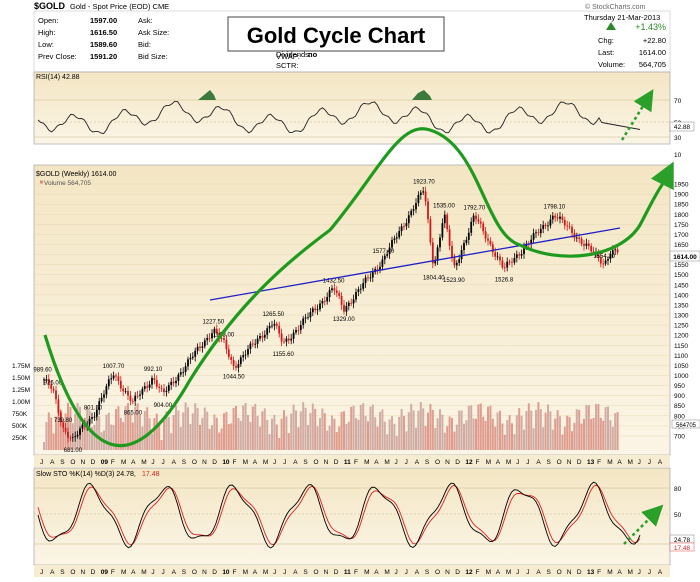 This screenshot has height=582, width=700. What do you see at coordinates (681, 185) in the screenshot?
I see `price-tick: 1950` at bounding box center [681, 185].